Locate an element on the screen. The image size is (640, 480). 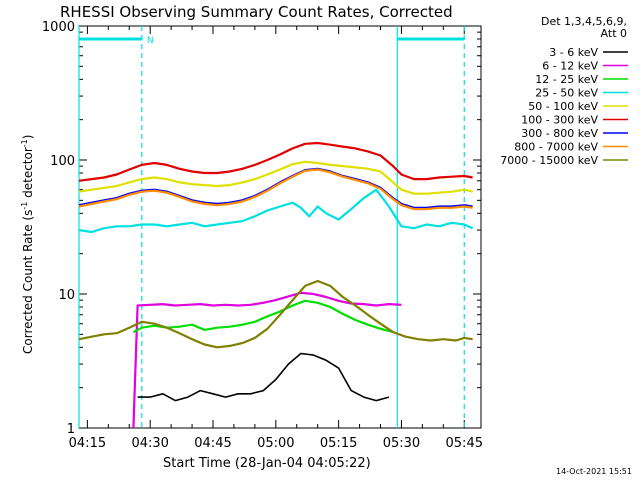
x-tick-label: 04:45 is located at coordinates (212, 443).